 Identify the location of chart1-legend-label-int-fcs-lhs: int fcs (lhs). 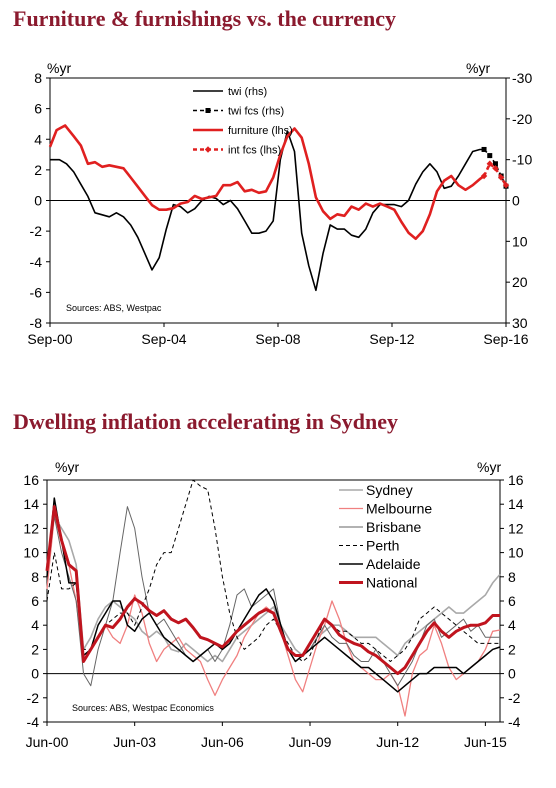
(254, 151).